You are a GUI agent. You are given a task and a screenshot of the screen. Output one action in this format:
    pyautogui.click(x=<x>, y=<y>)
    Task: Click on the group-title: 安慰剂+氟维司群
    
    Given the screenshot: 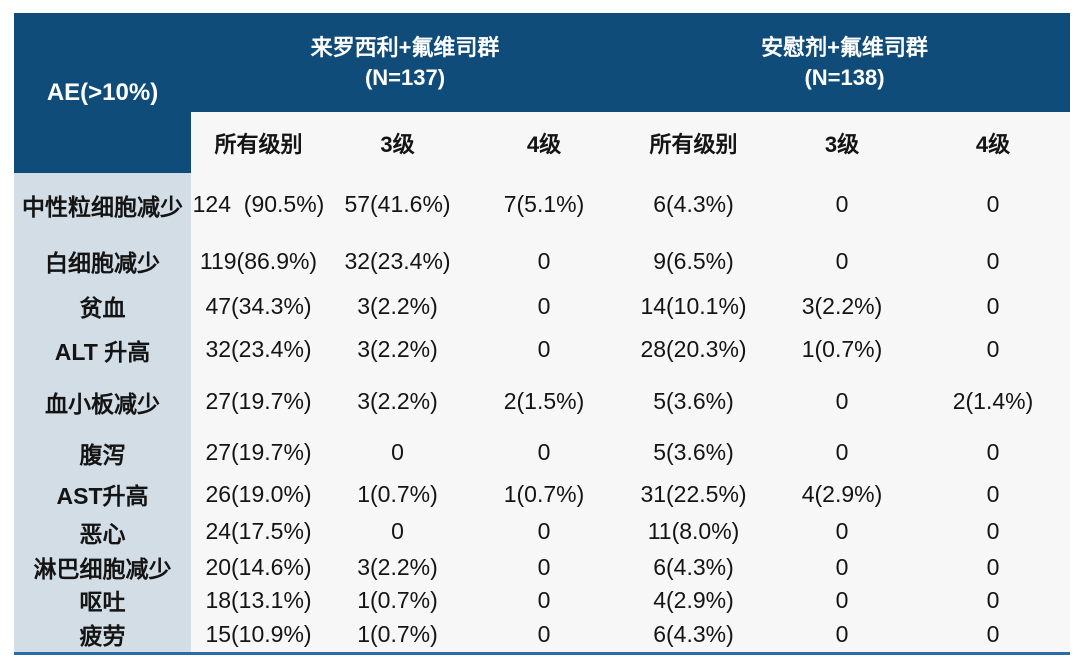 What is the action you would take?
    pyautogui.click(x=844, y=47)
    